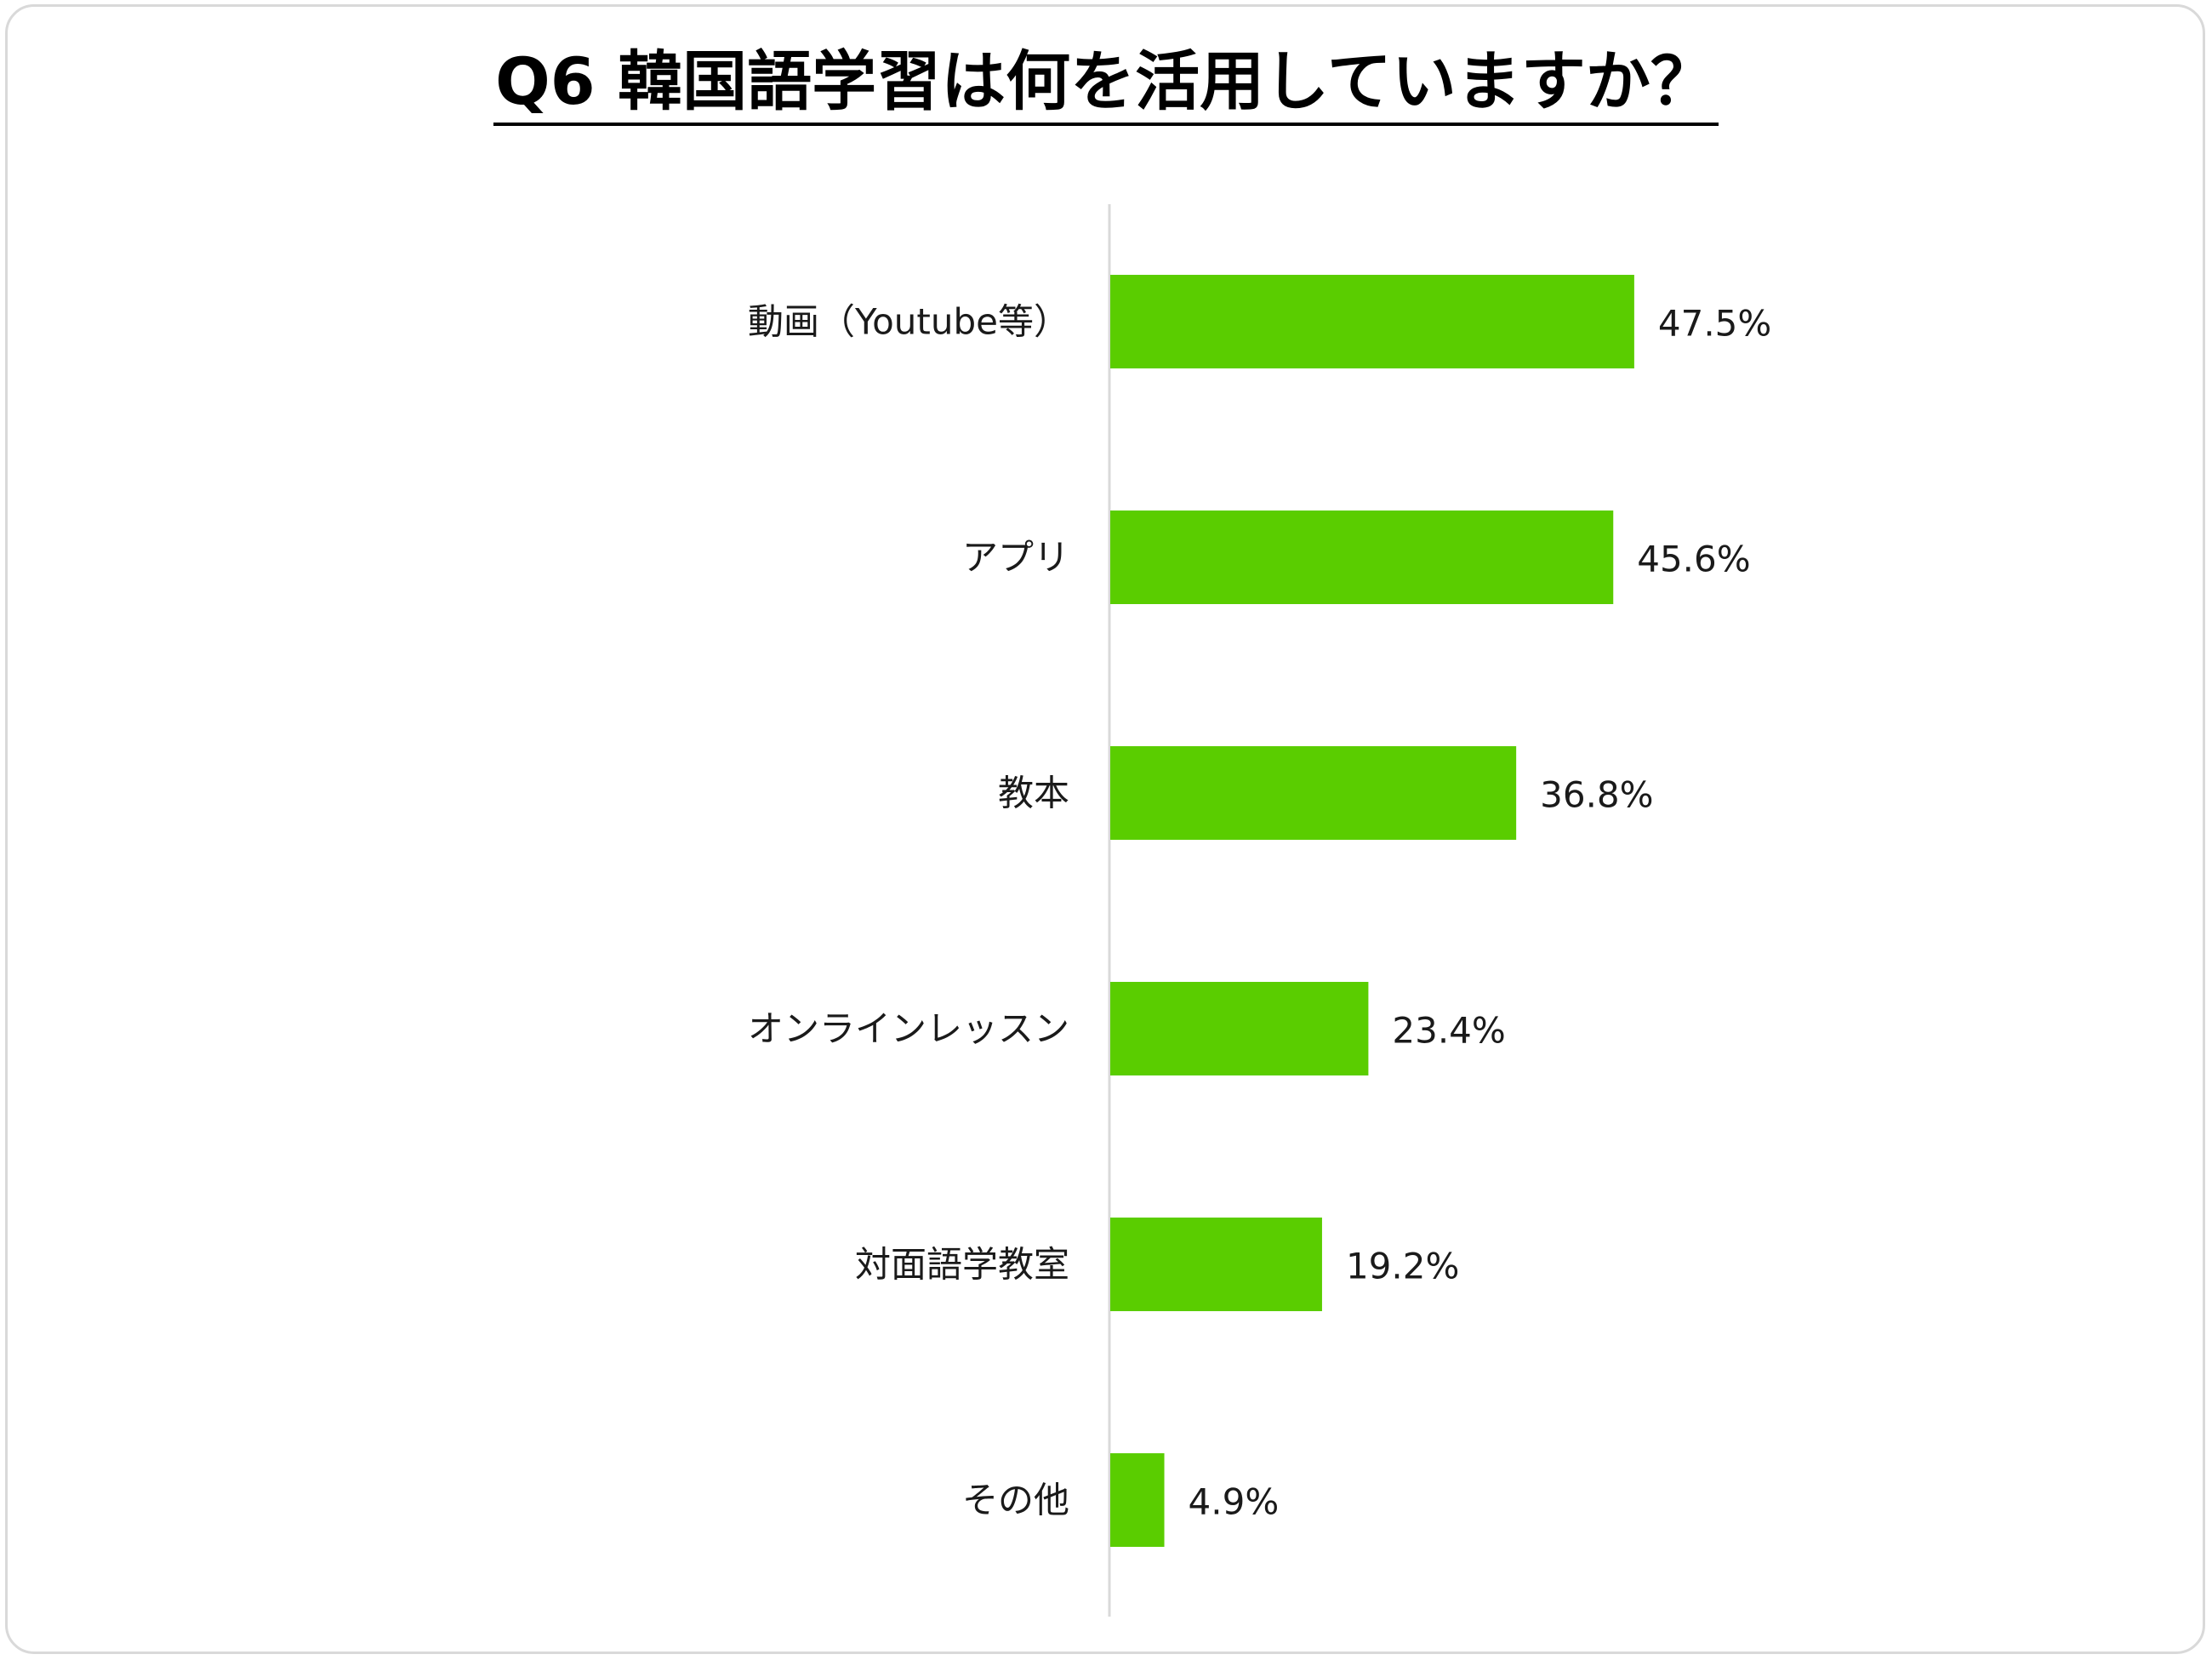  I want to click on category-label-1: アプリ, so click(1015, 558).